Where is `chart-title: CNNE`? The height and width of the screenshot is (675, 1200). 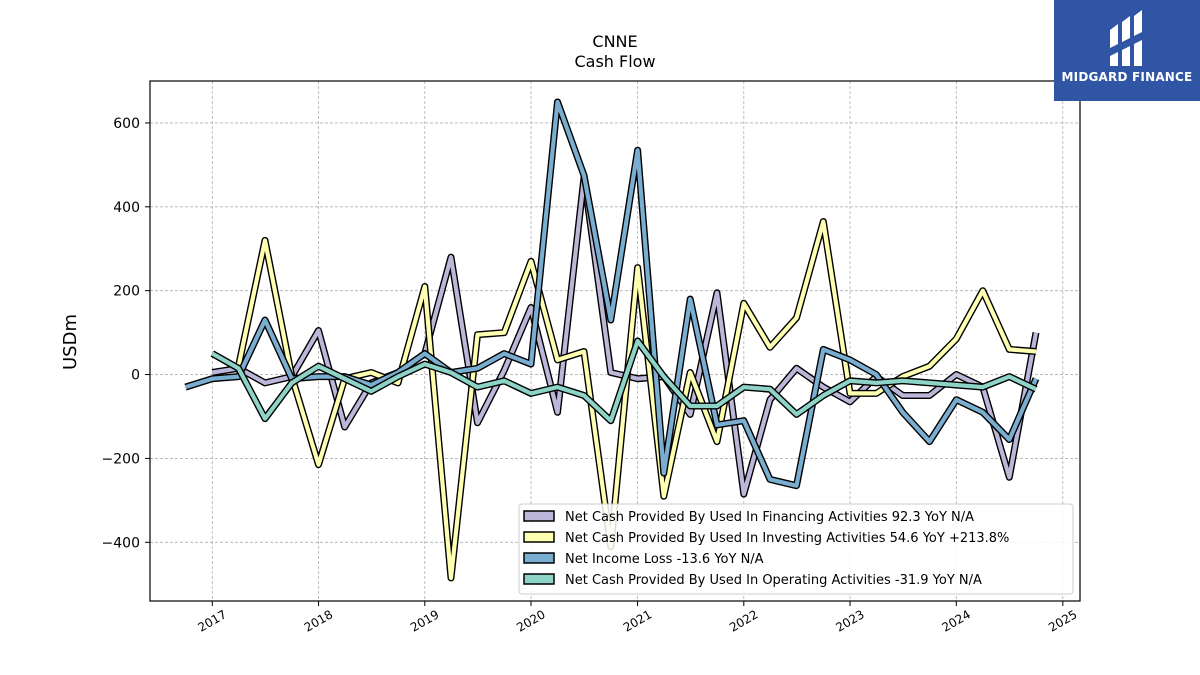 chart-title: CNNE is located at coordinates (614, 41).